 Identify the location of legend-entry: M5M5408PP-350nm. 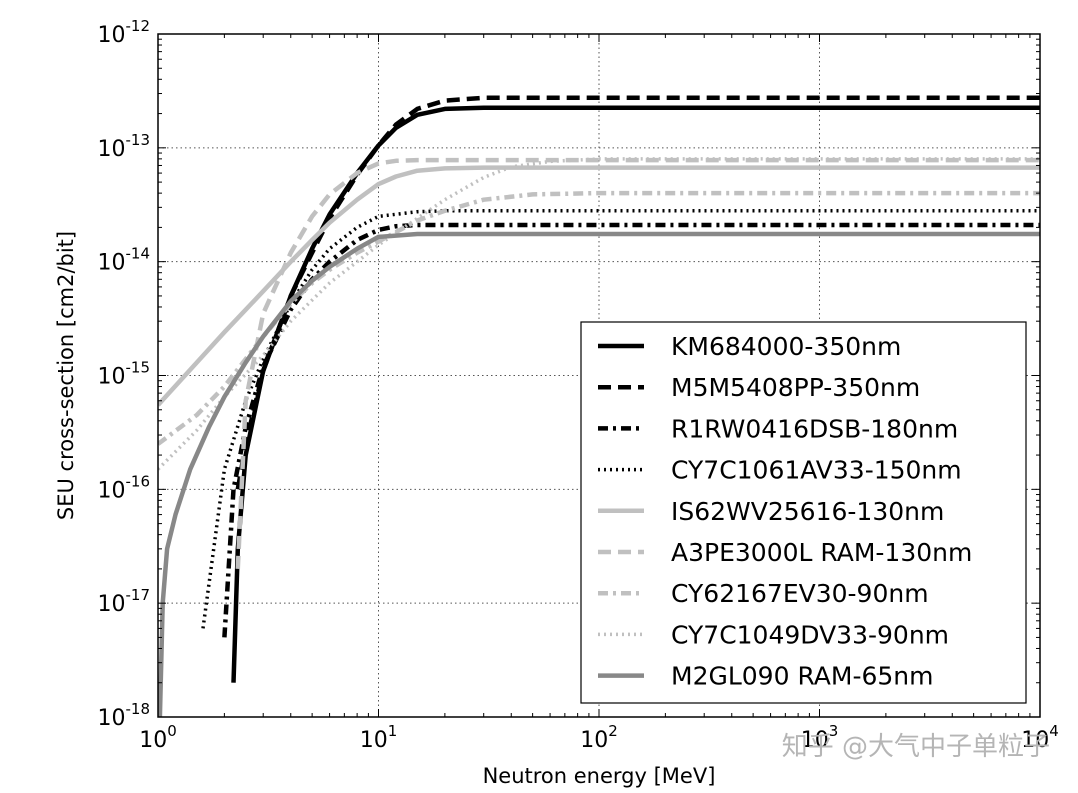
(759, 387).